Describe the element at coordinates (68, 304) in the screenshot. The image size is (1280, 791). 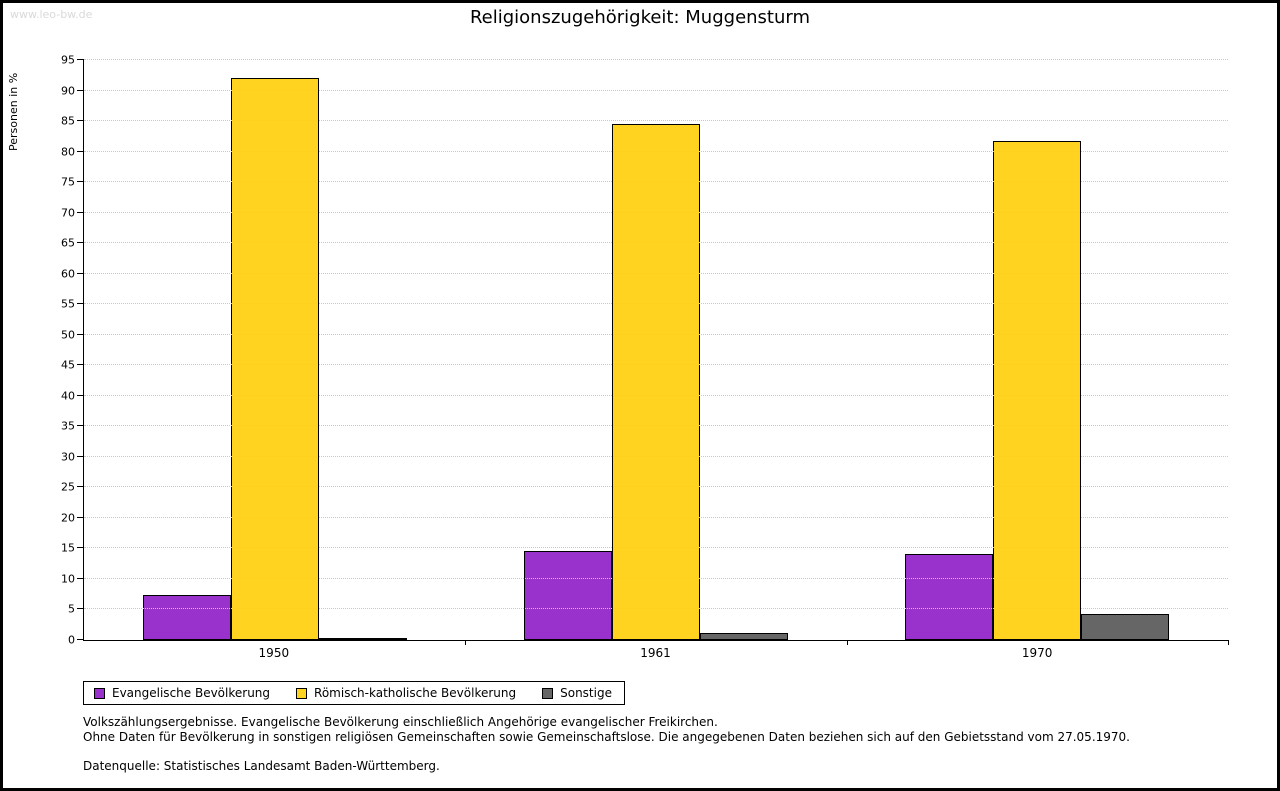
I see `y-tick-label: 55` at that location.